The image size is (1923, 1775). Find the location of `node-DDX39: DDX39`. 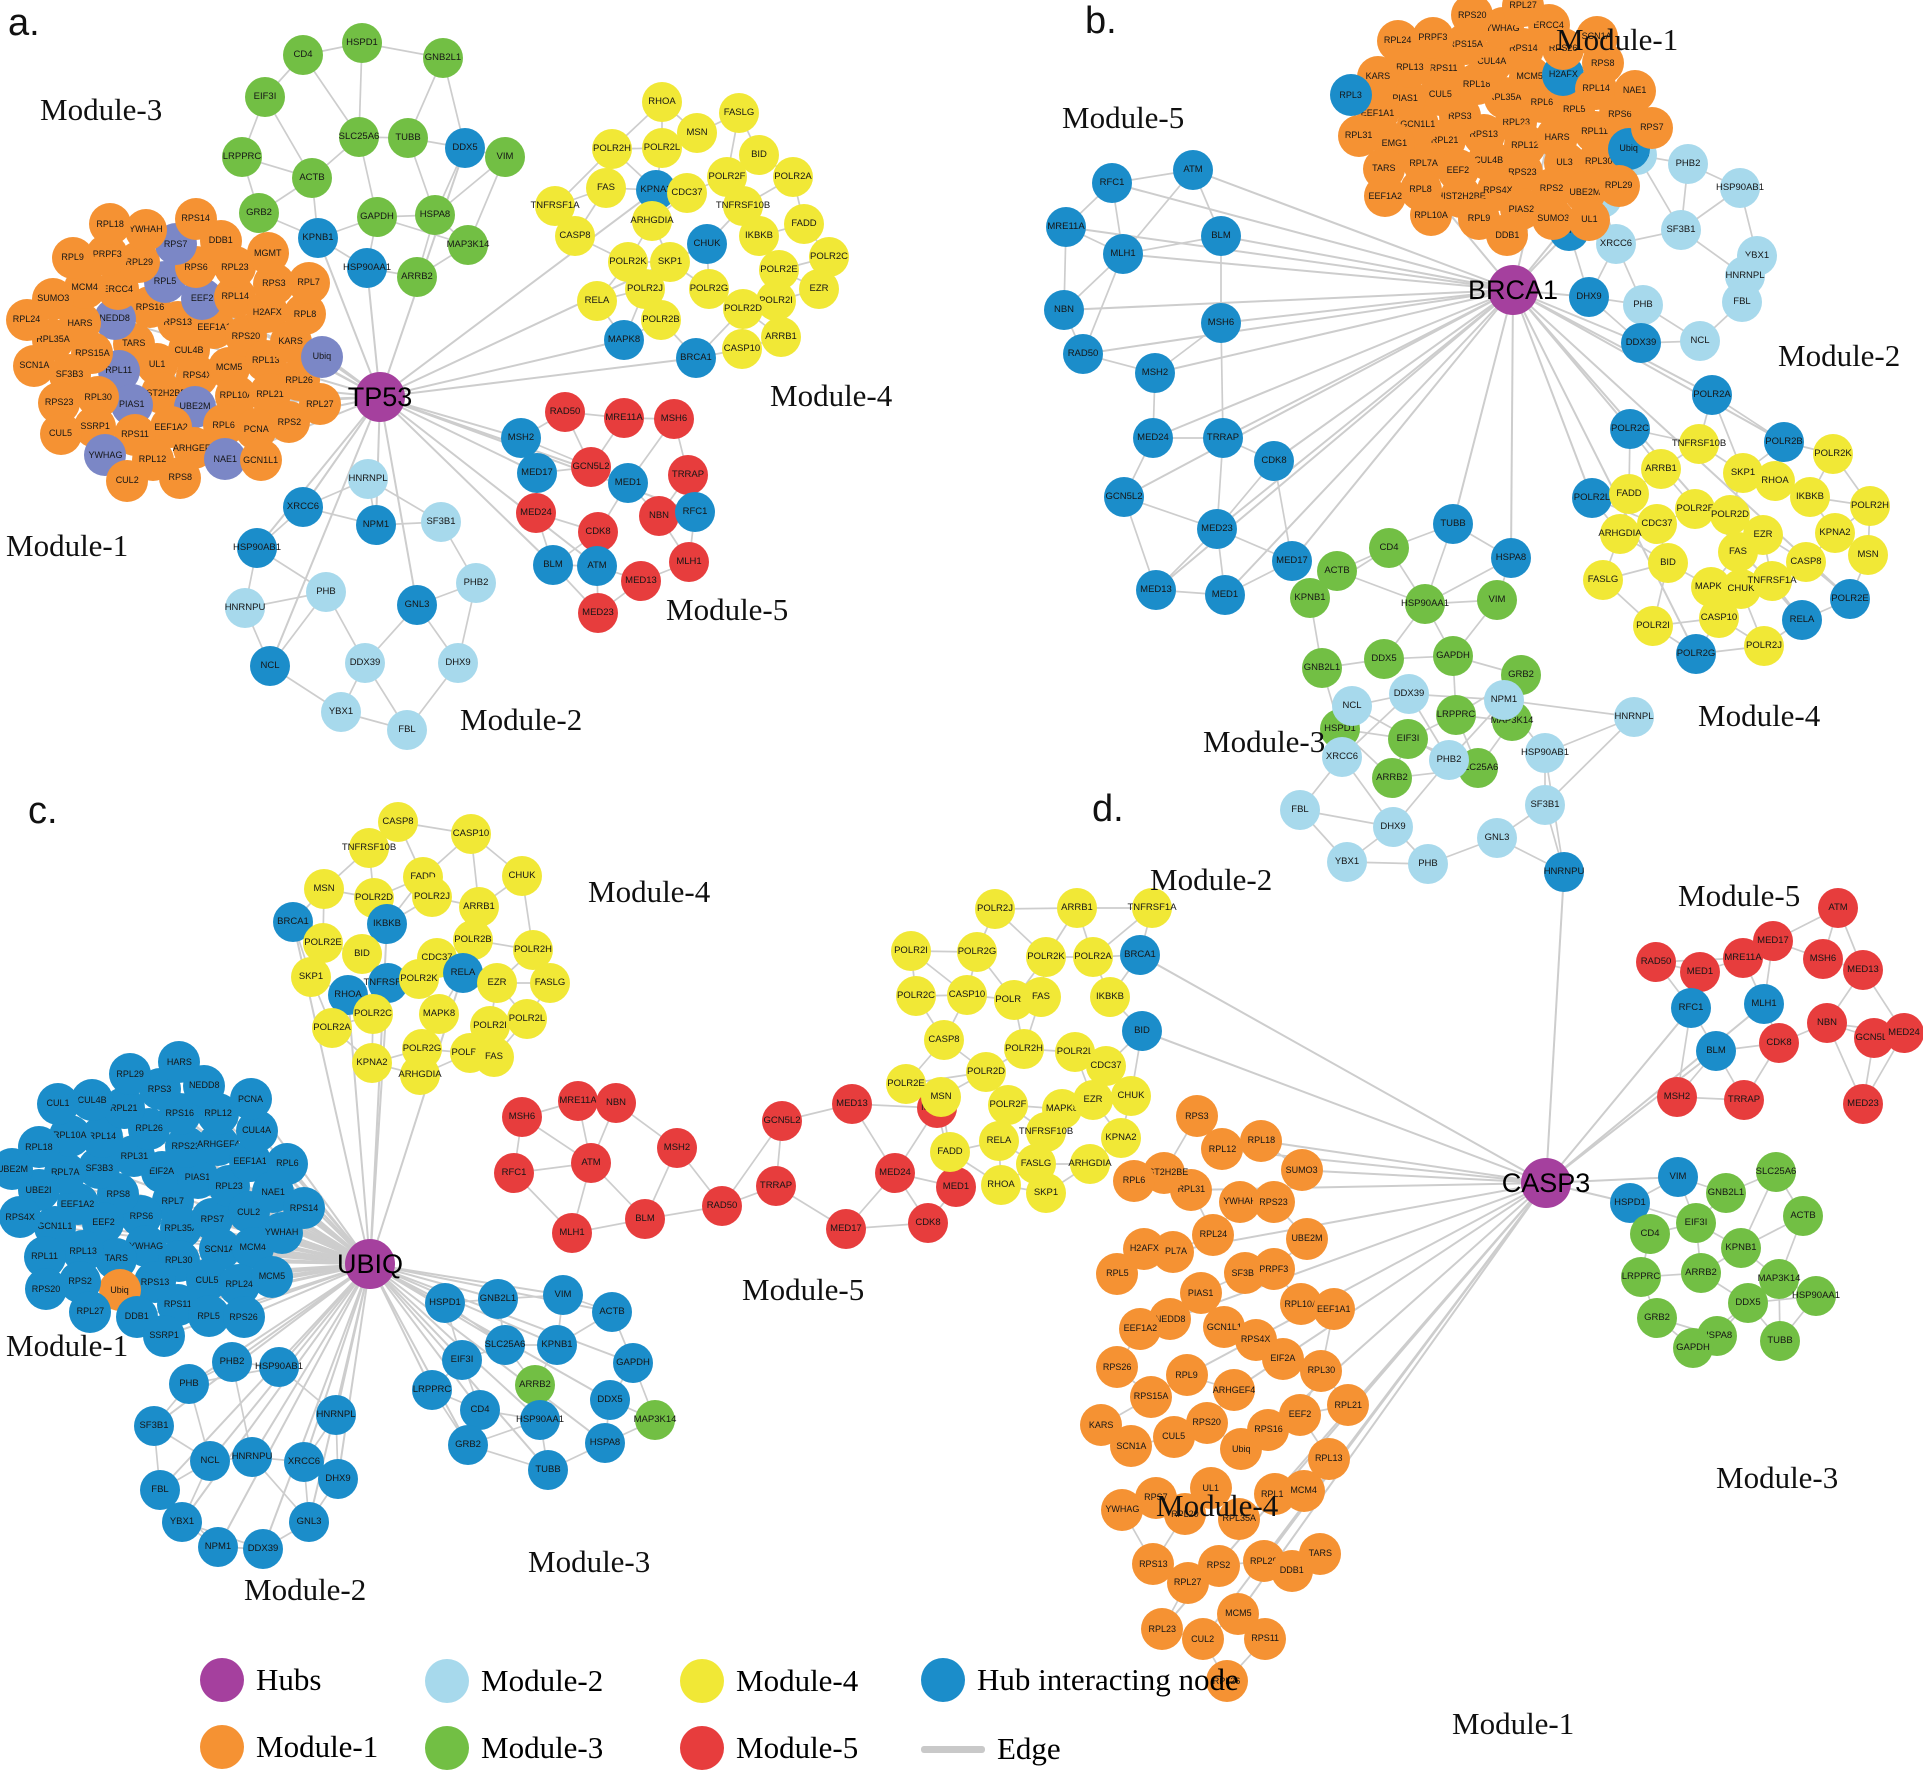

node-DDX39: DDX39 is located at coordinates (365, 663).